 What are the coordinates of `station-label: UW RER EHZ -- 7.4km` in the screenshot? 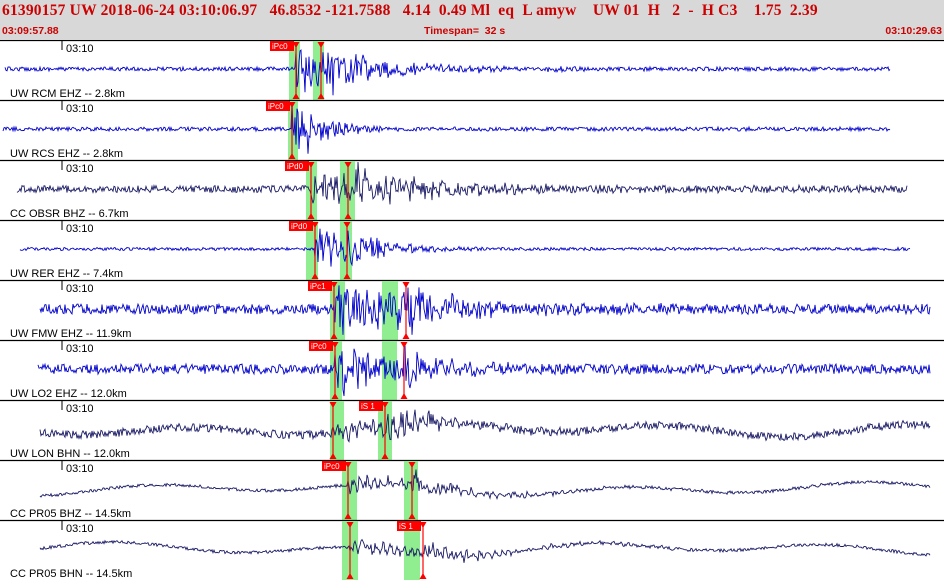 It's located at (66, 274).